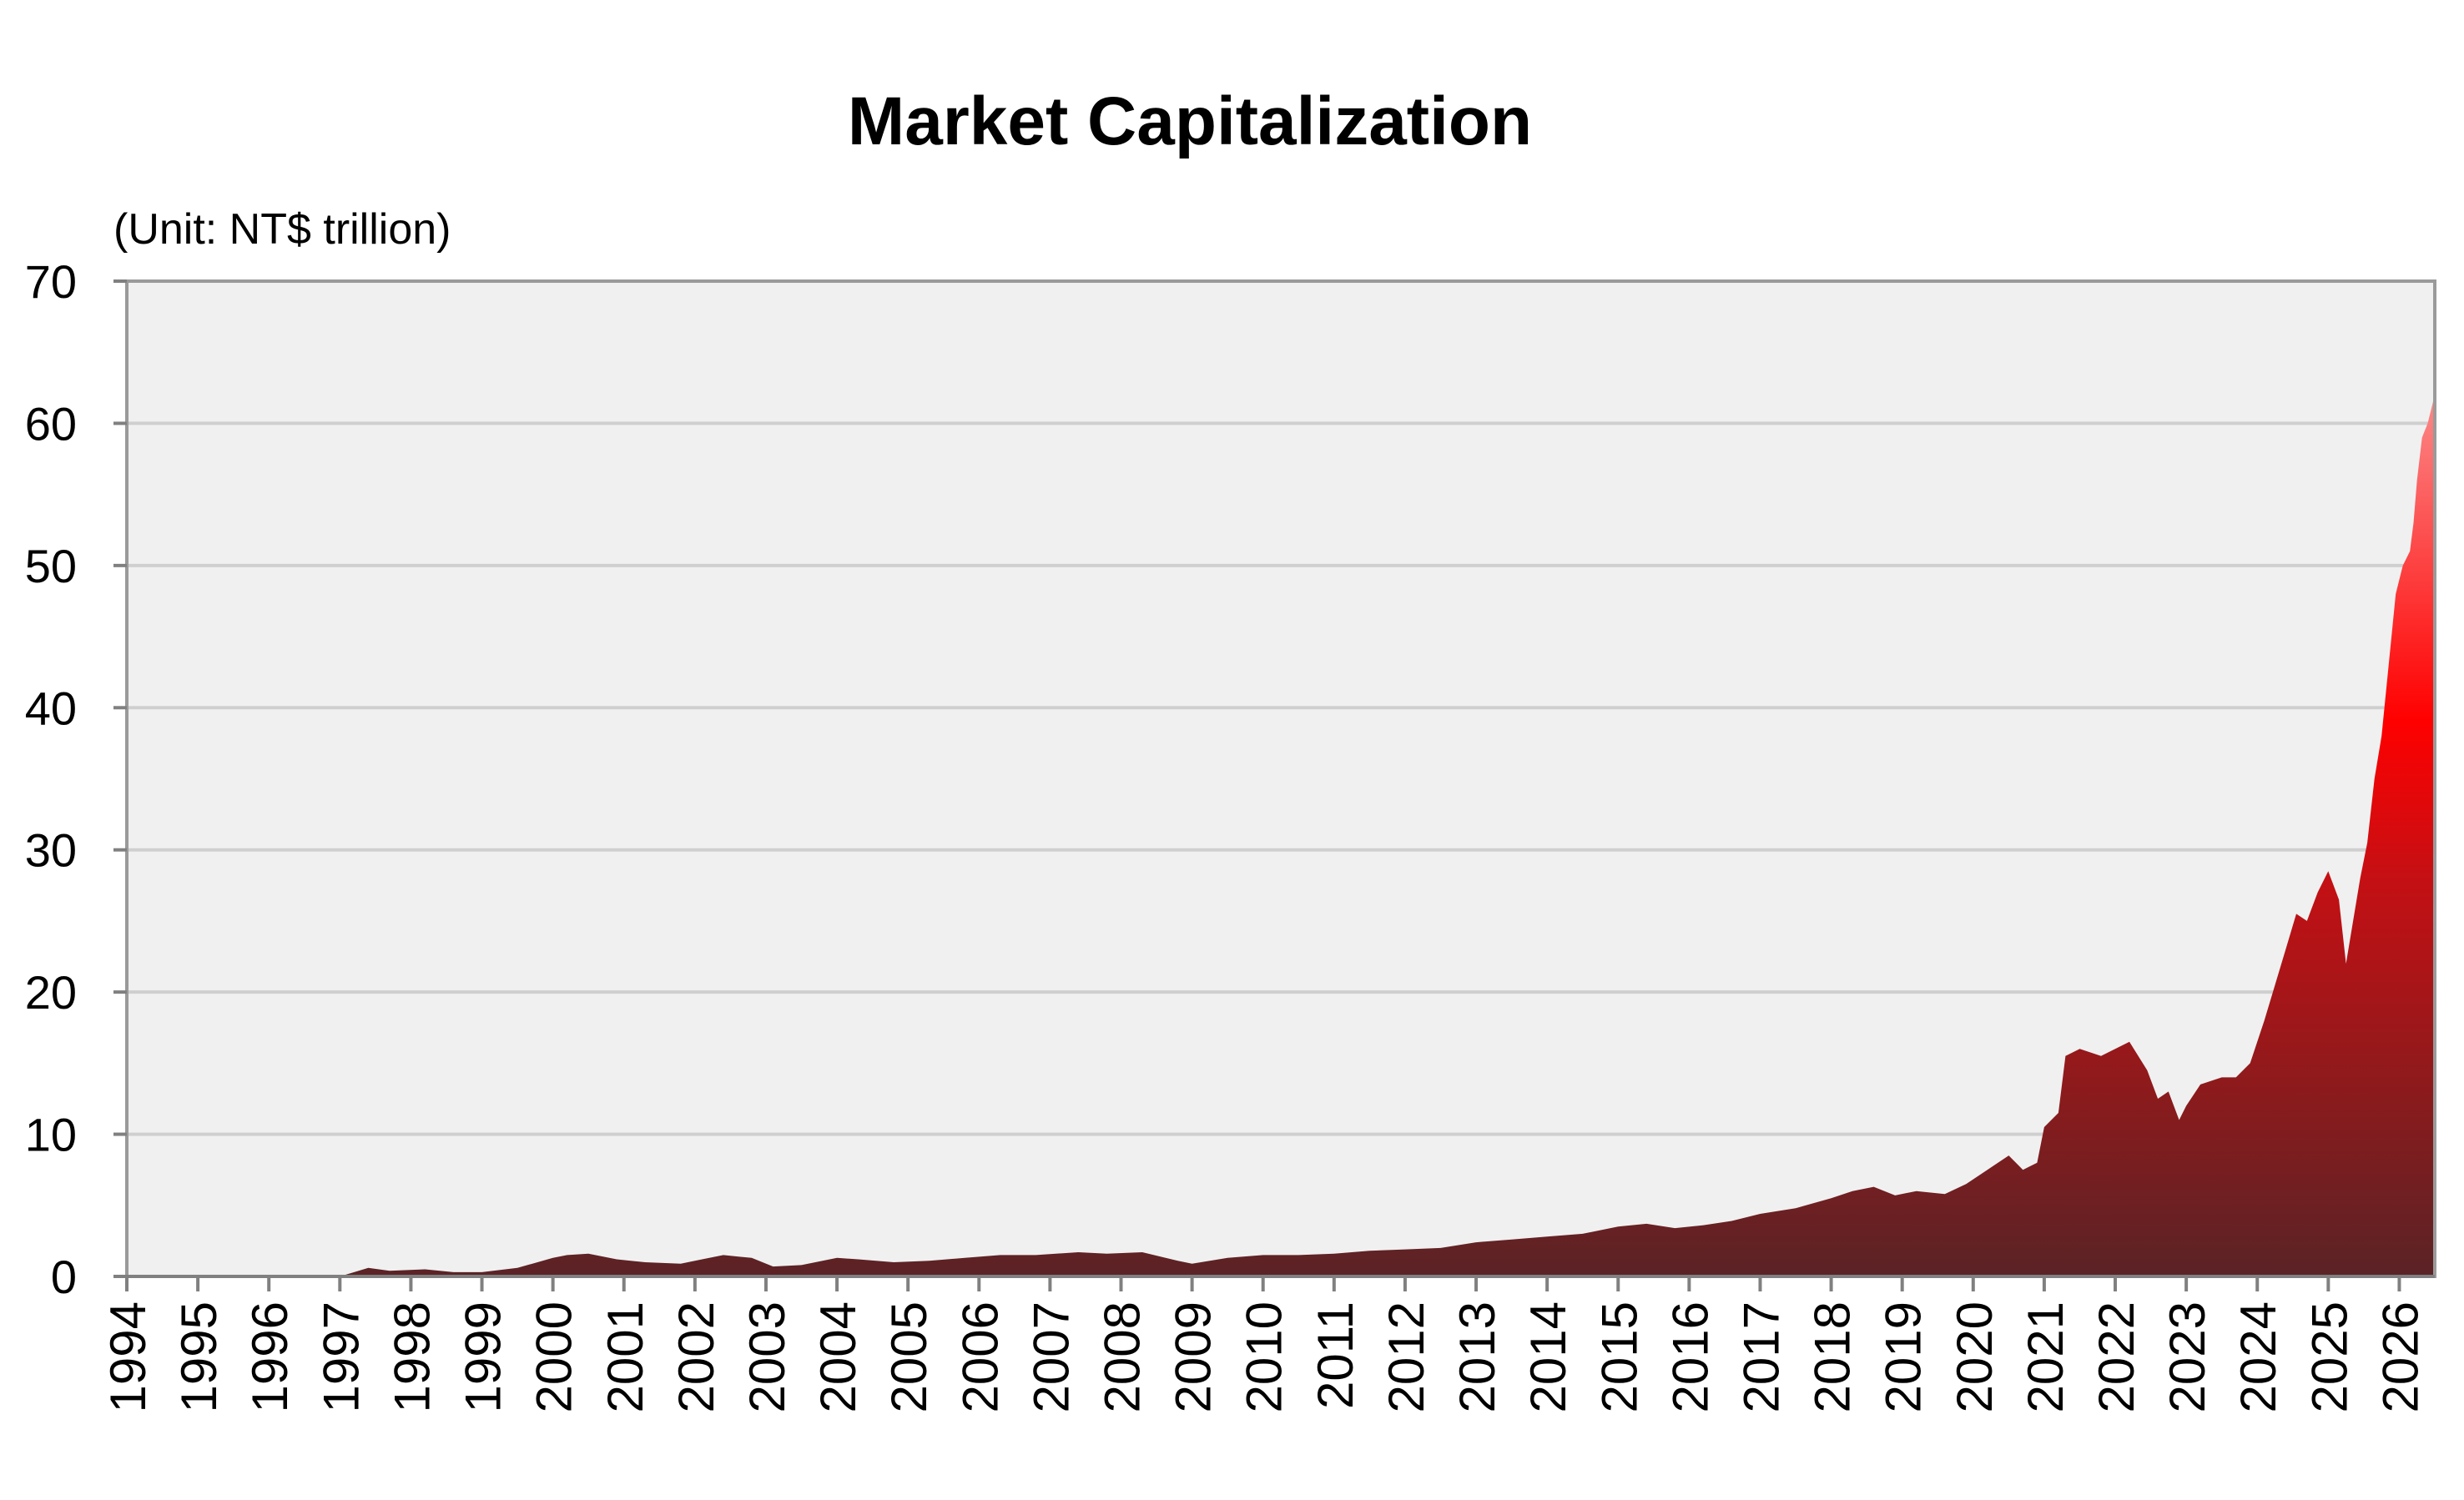 The height and width of the screenshot is (1500, 2464). I want to click on x-tick-label: 2017, so click(1761, 1356).